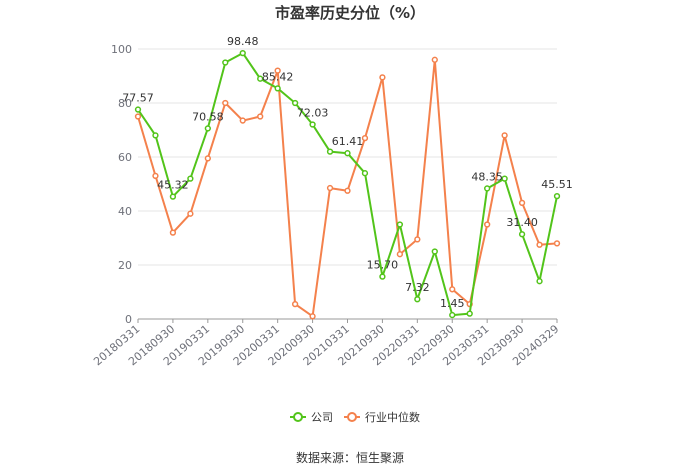  I want to click on data-label: 15.70, so click(383, 265).